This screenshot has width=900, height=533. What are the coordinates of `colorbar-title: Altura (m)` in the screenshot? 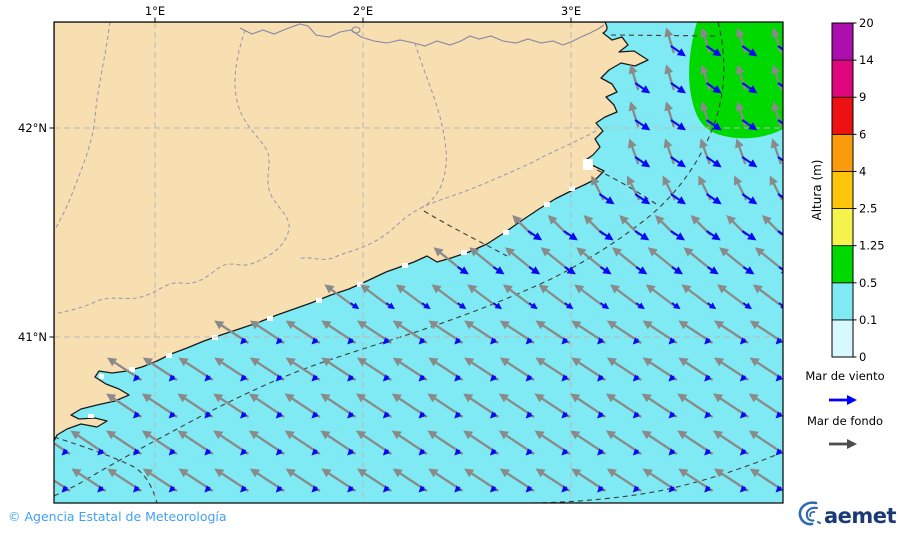 It's located at (817, 189).